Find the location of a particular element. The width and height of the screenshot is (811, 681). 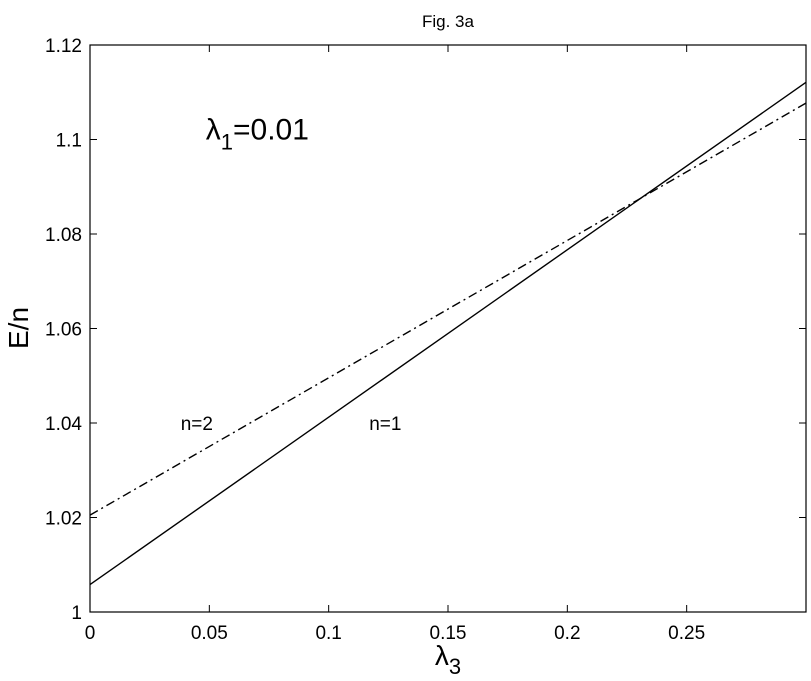

y-tick-label: 1.04 is located at coordinates (63, 424).